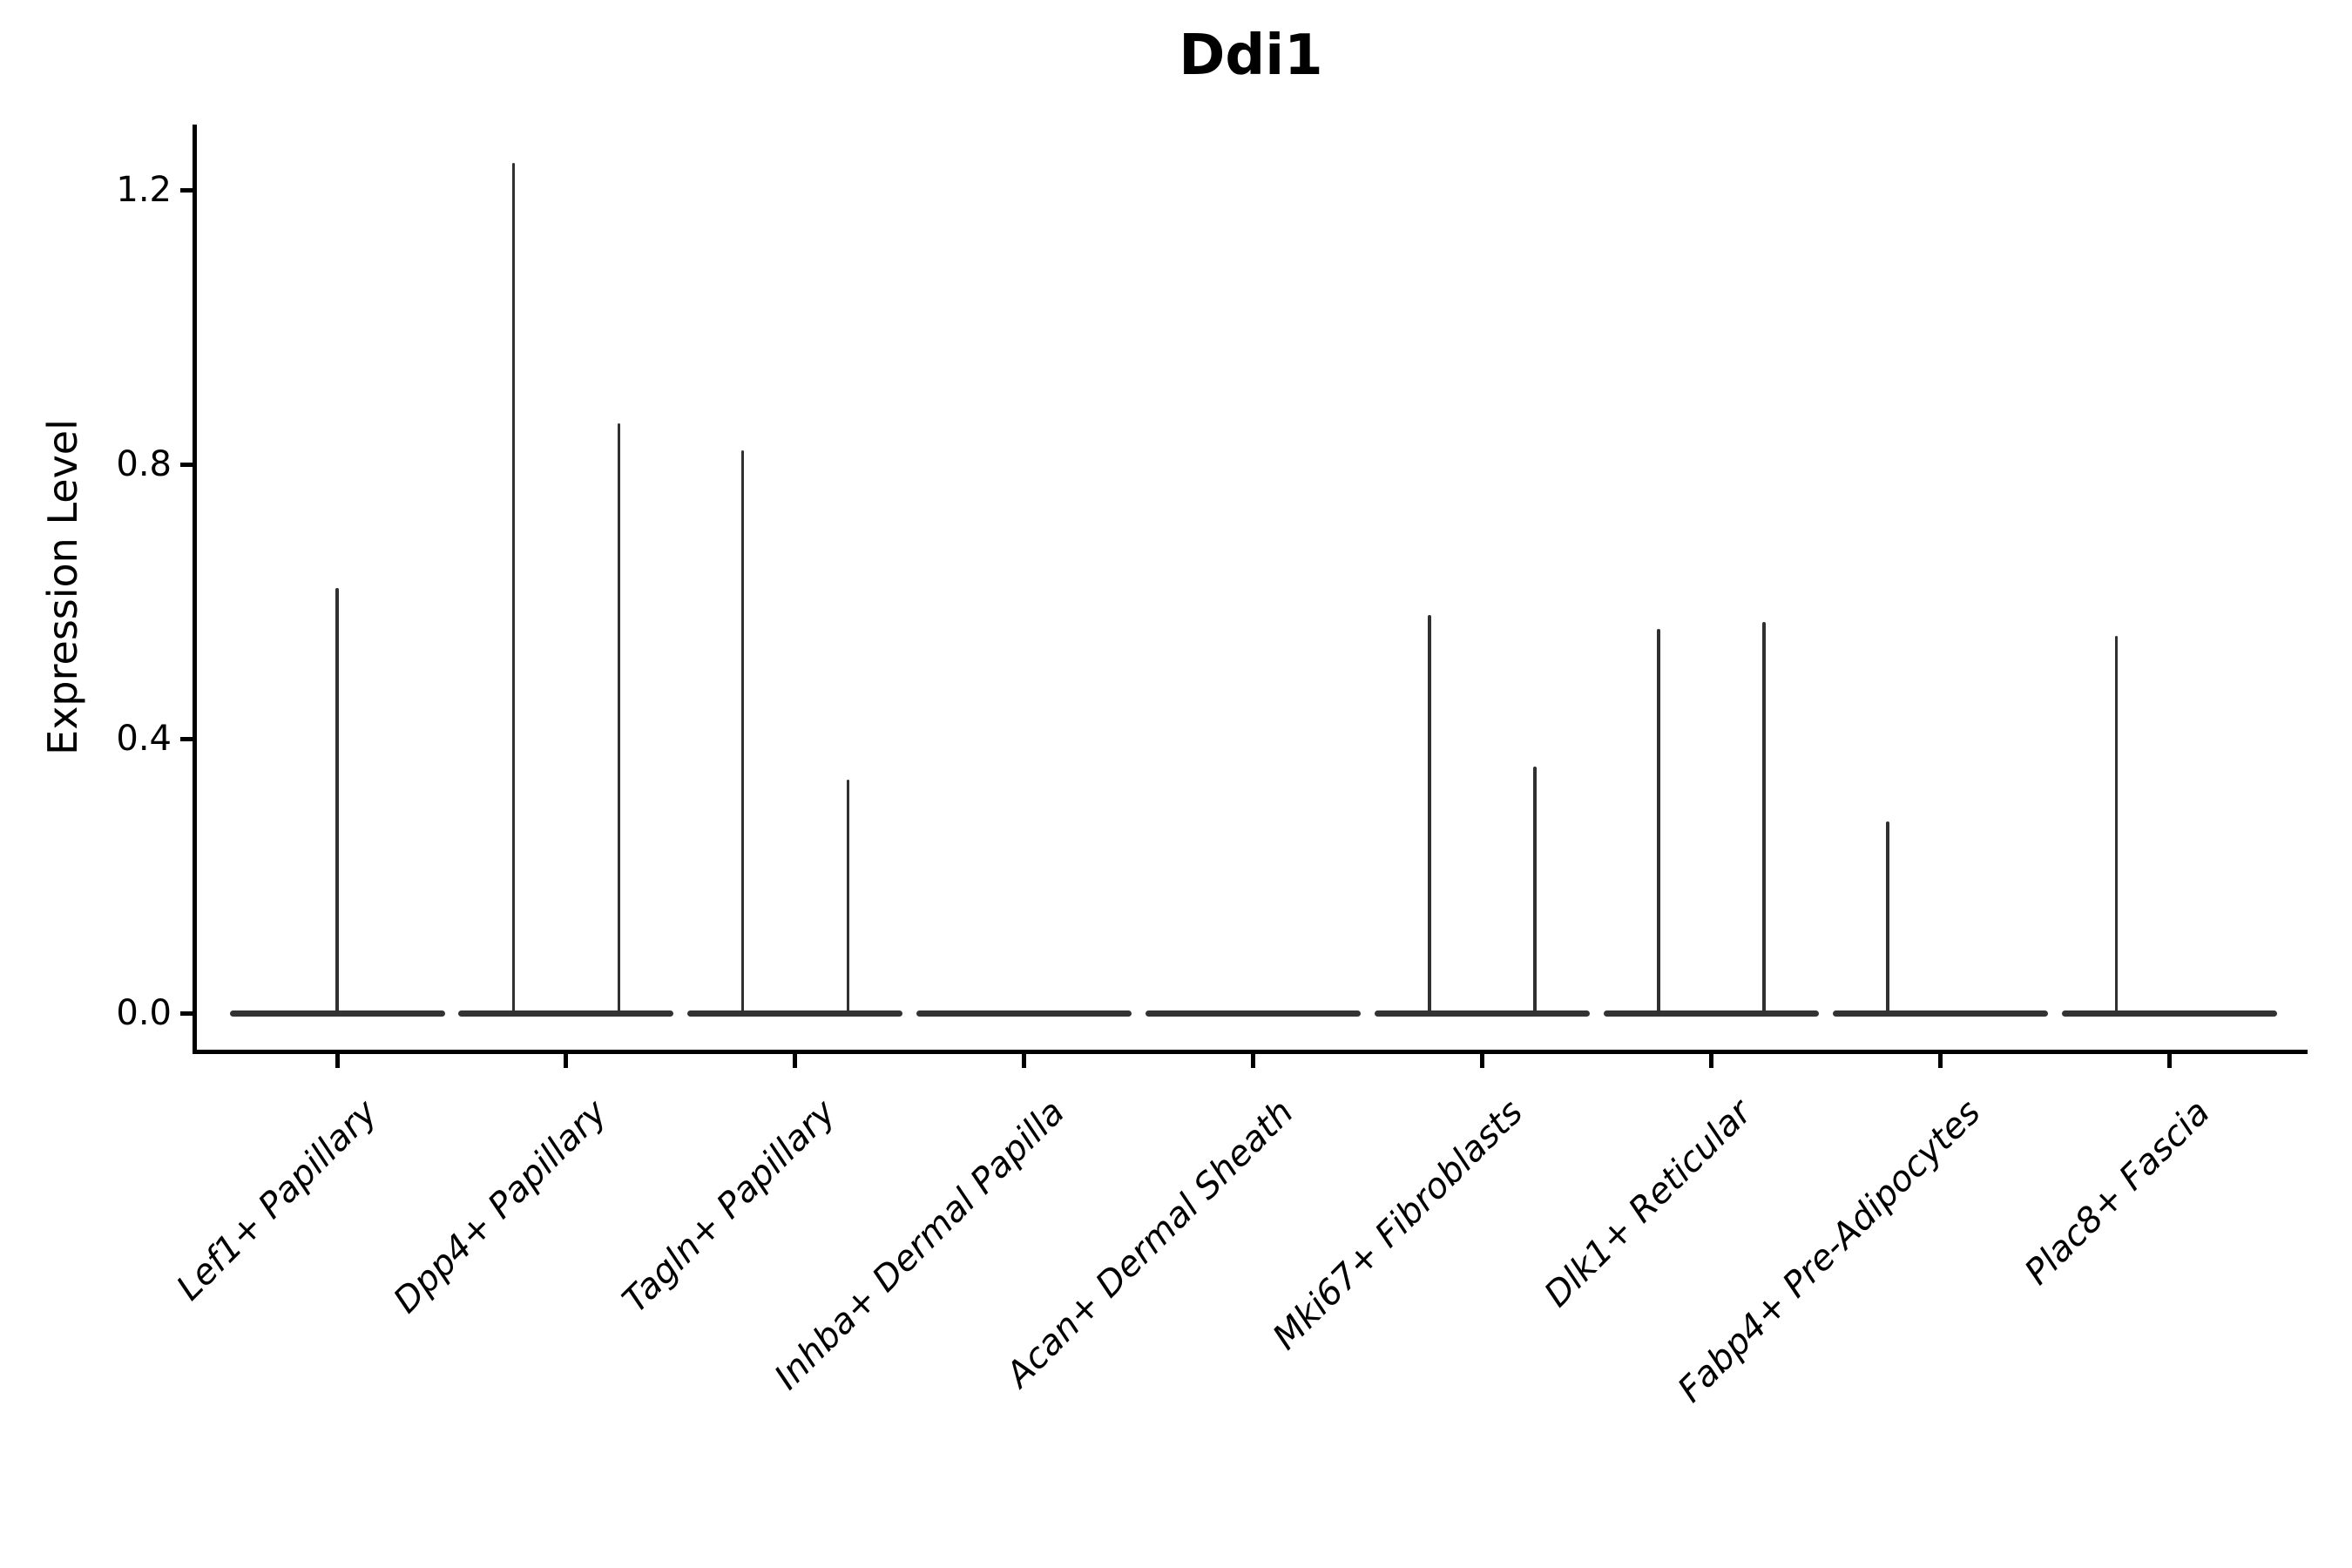  Describe the element at coordinates (144, 190) in the screenshot. I see `y-tick-label: 1.2` at that location.